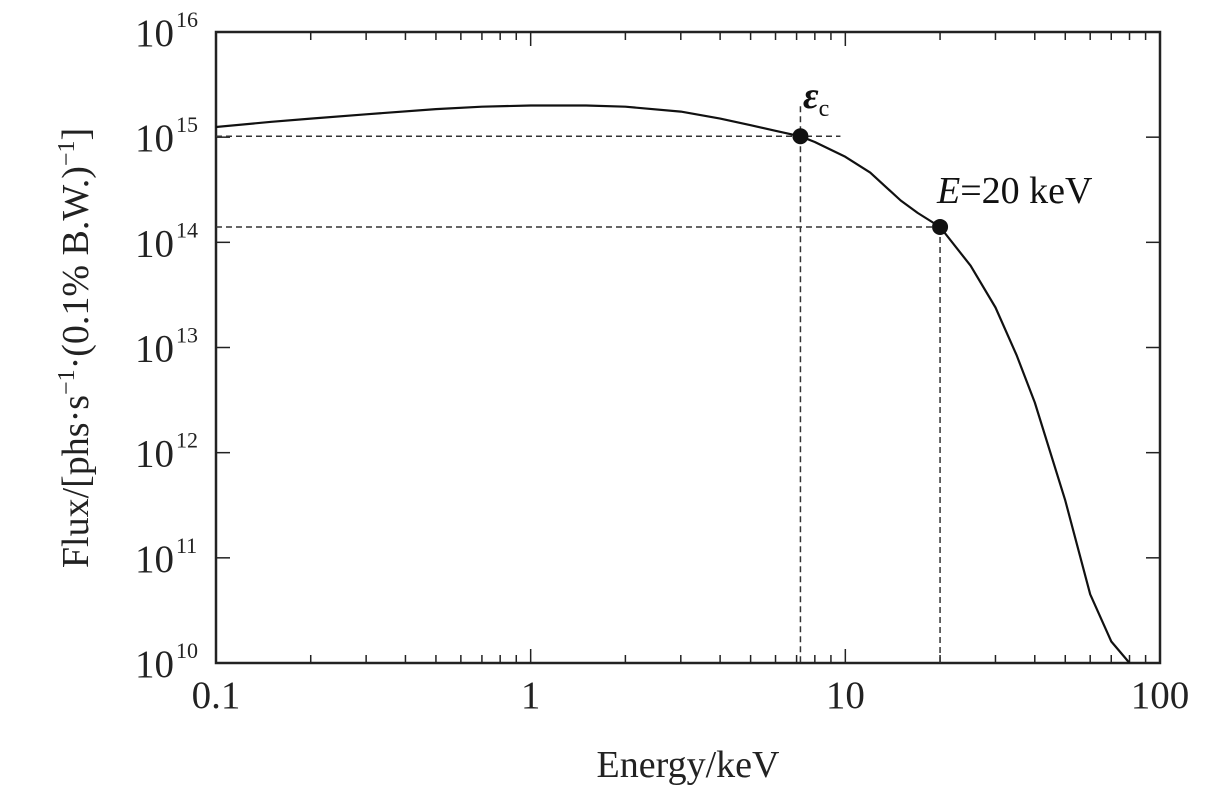  Describe the element at coordinates (816, 98) in the screenshot. I see `critical-energy-label: εc` at that location.